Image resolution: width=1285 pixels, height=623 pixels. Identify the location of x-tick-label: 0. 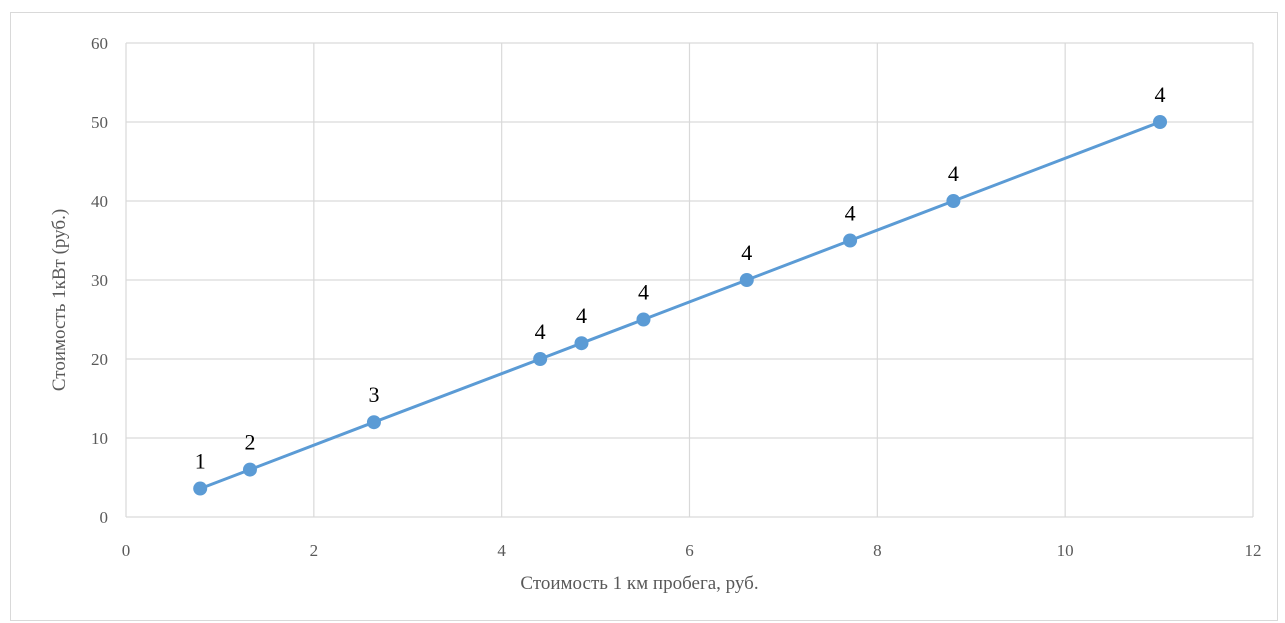
(126, 550).